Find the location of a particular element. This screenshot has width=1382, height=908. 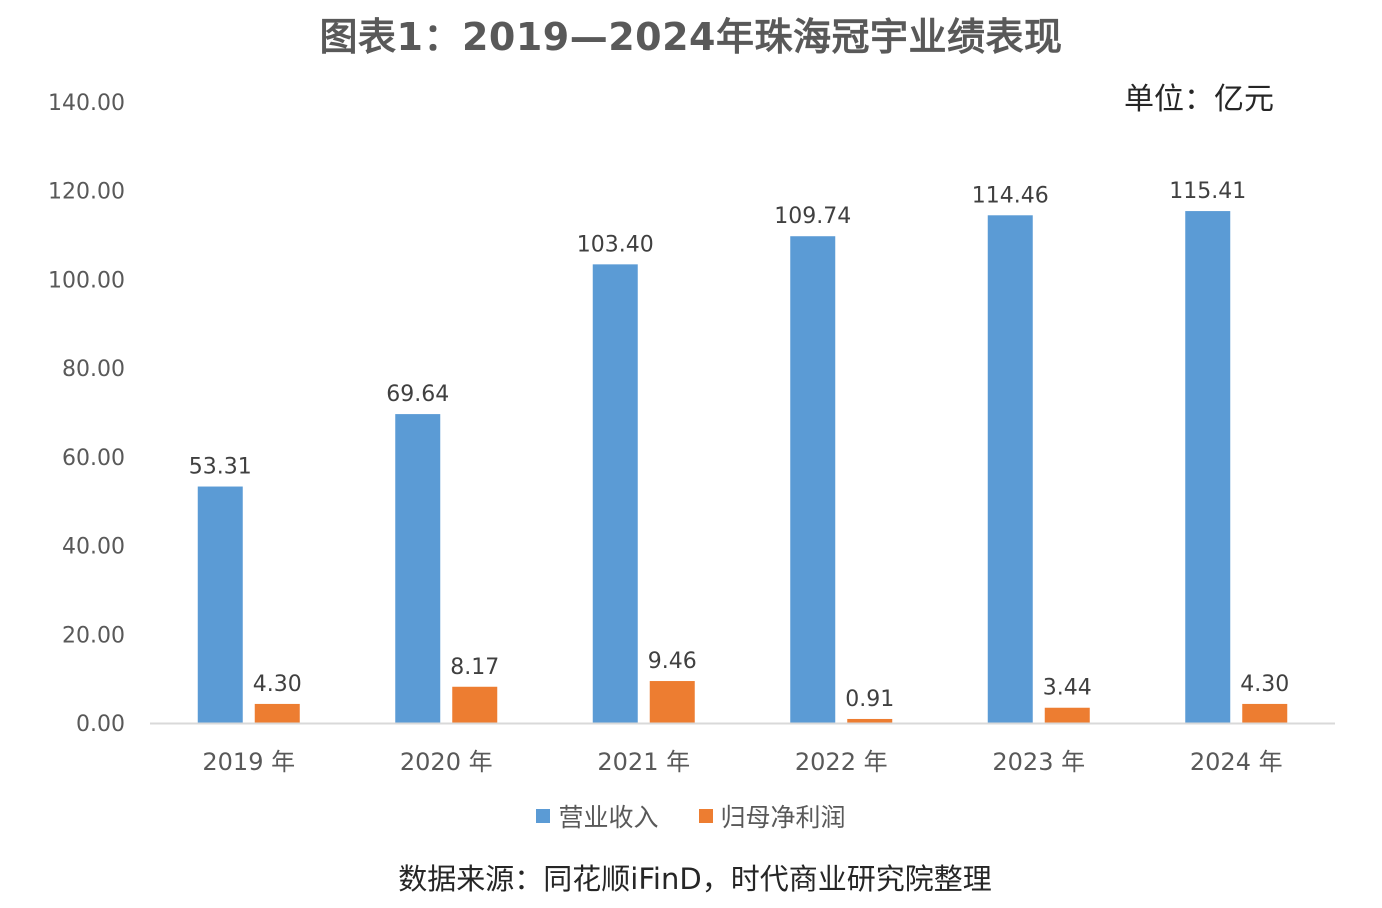

data-label-net-profit: 9.46 is located at coordinates (672, 661).